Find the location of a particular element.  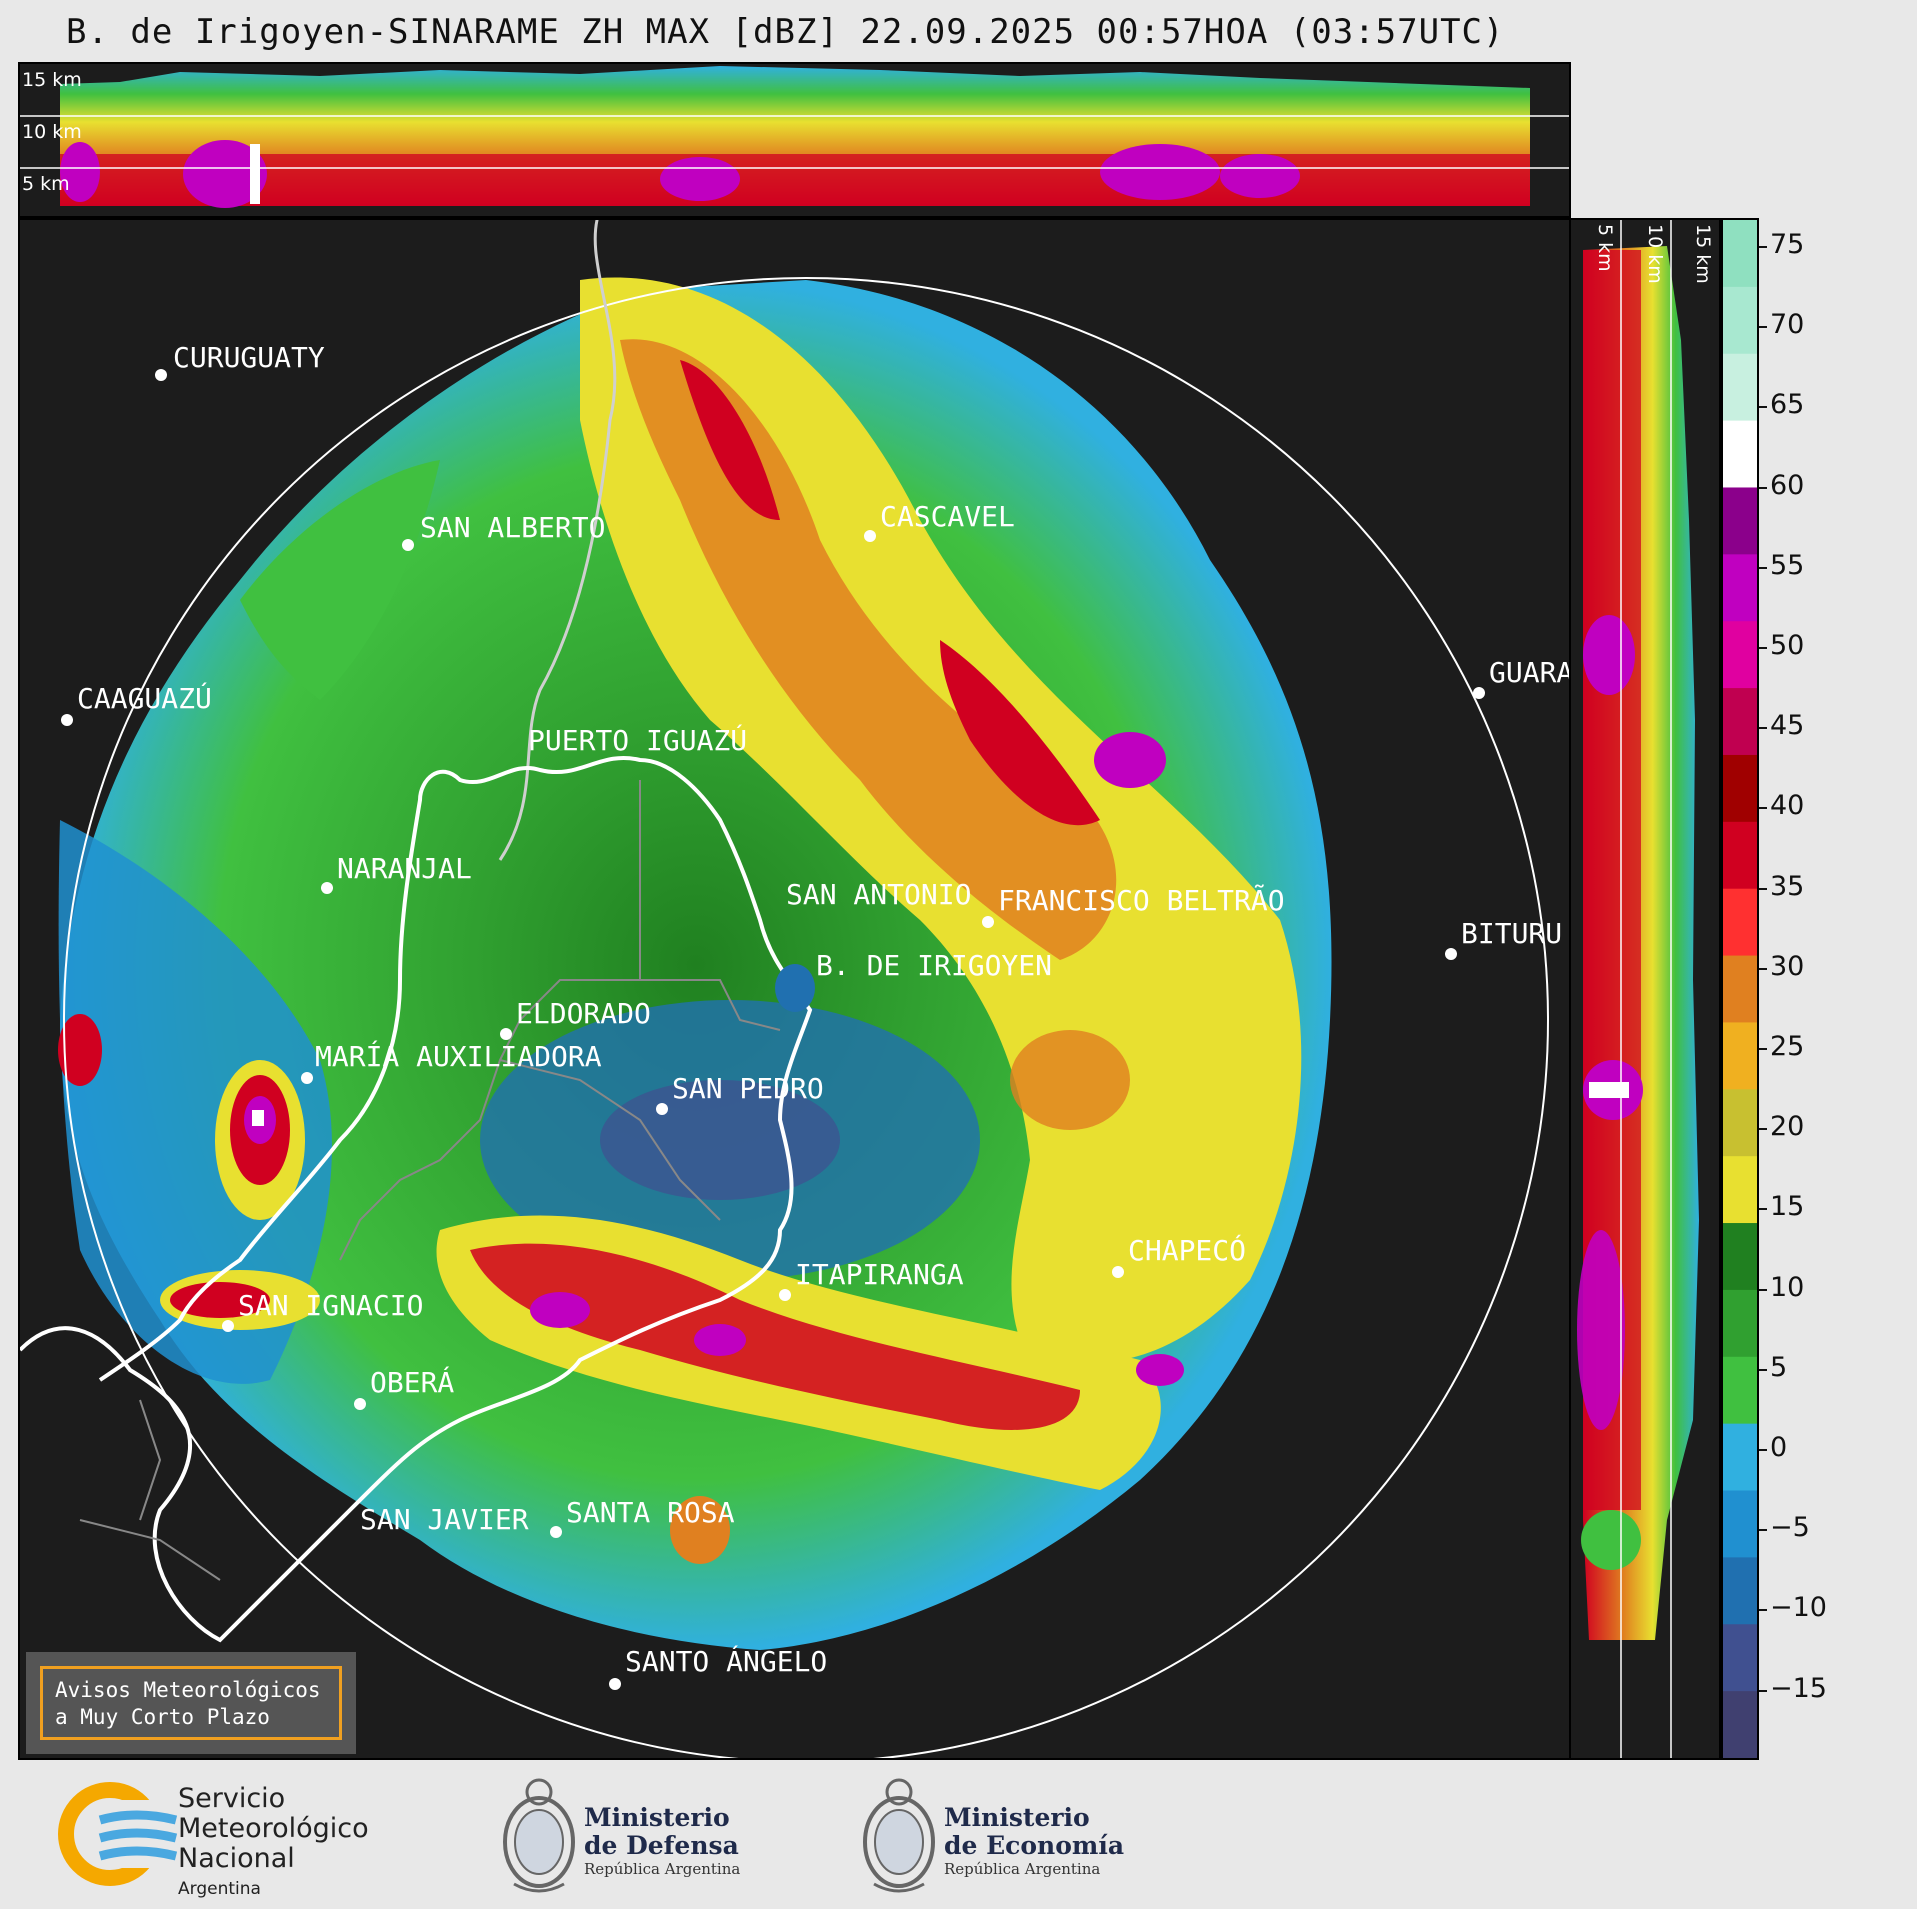

colorbar-tick-label: 5 is located at coordinates (1779, 1367).